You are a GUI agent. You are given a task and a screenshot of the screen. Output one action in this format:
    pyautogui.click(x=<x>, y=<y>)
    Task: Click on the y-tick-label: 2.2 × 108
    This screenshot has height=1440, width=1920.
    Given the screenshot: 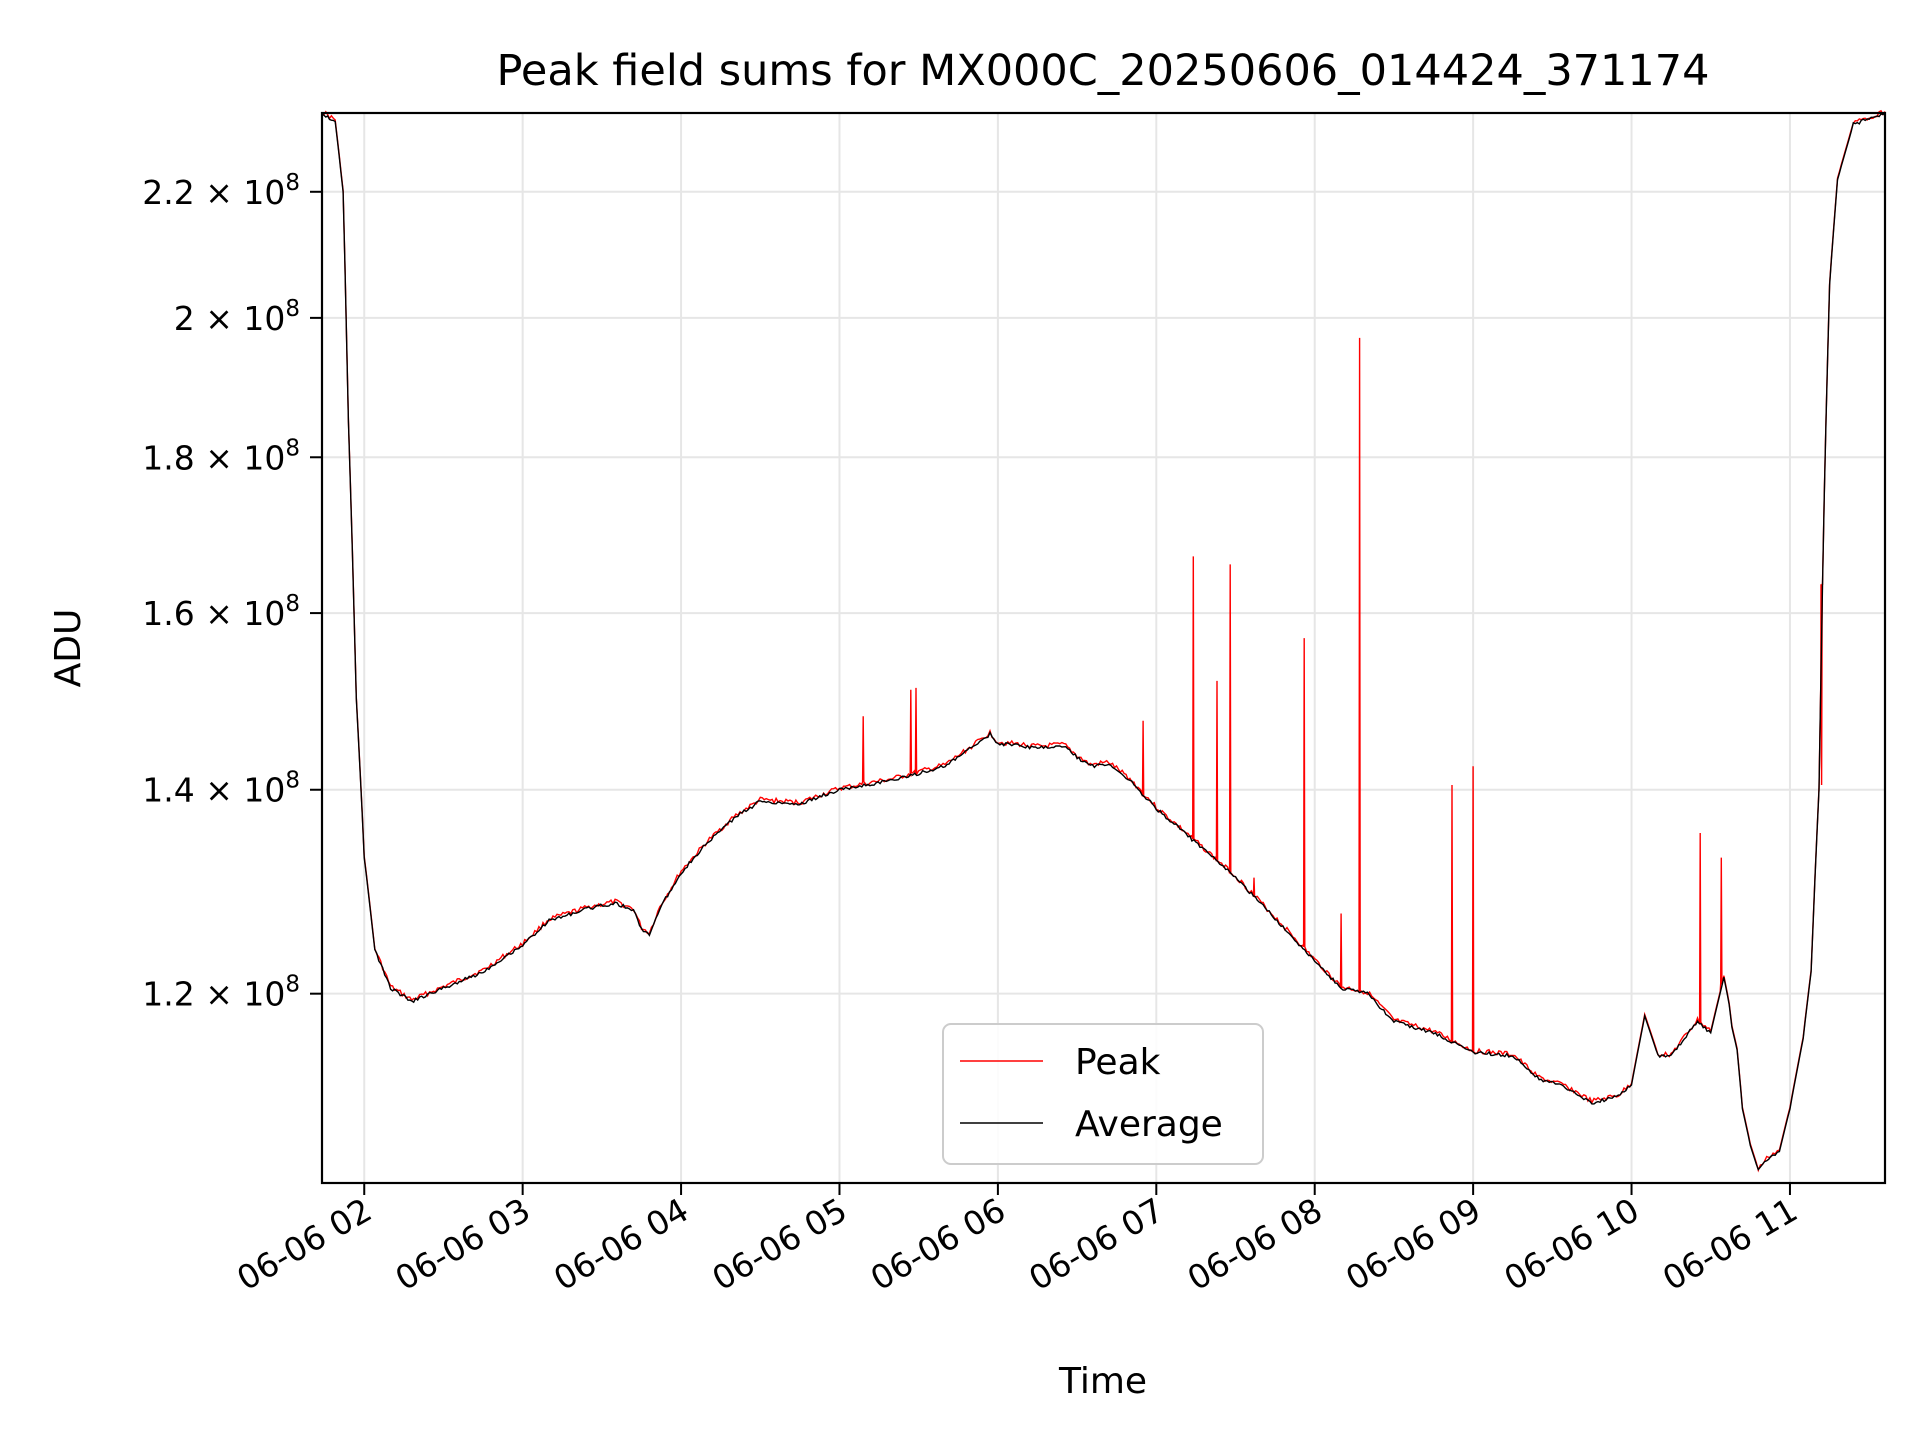 What is the action you would take?
    pyautogui.click(x=221, y=191)
    